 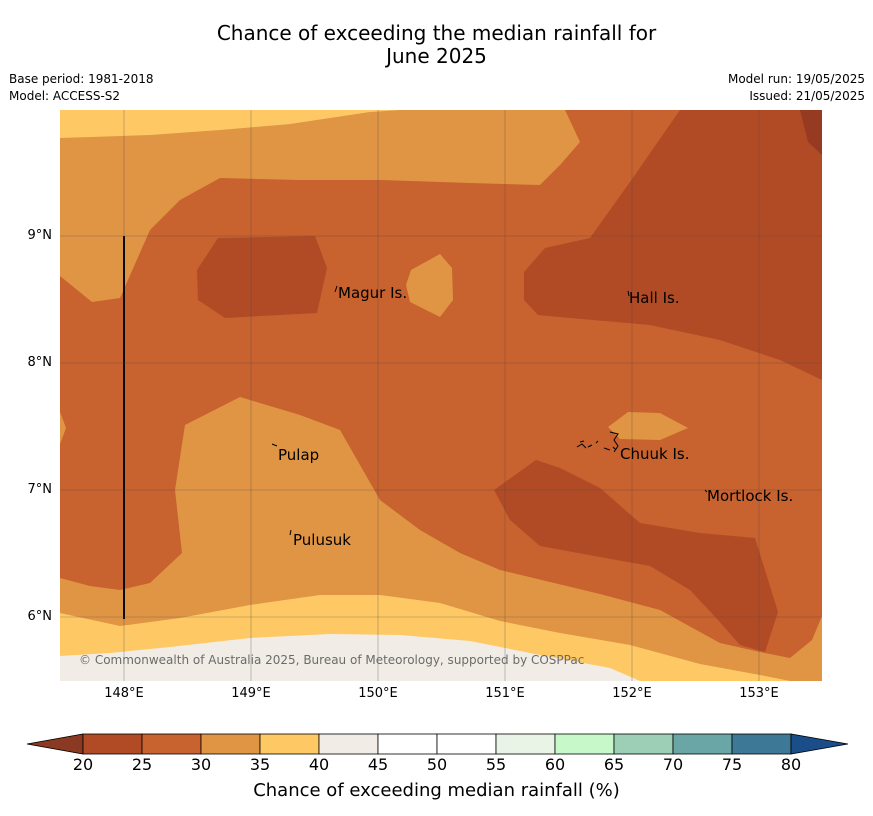 What do you see at coordinates (378, 693) in the screenshot?
I see `lon-tick-150e: 150°E` at bounding box center [378, 693].